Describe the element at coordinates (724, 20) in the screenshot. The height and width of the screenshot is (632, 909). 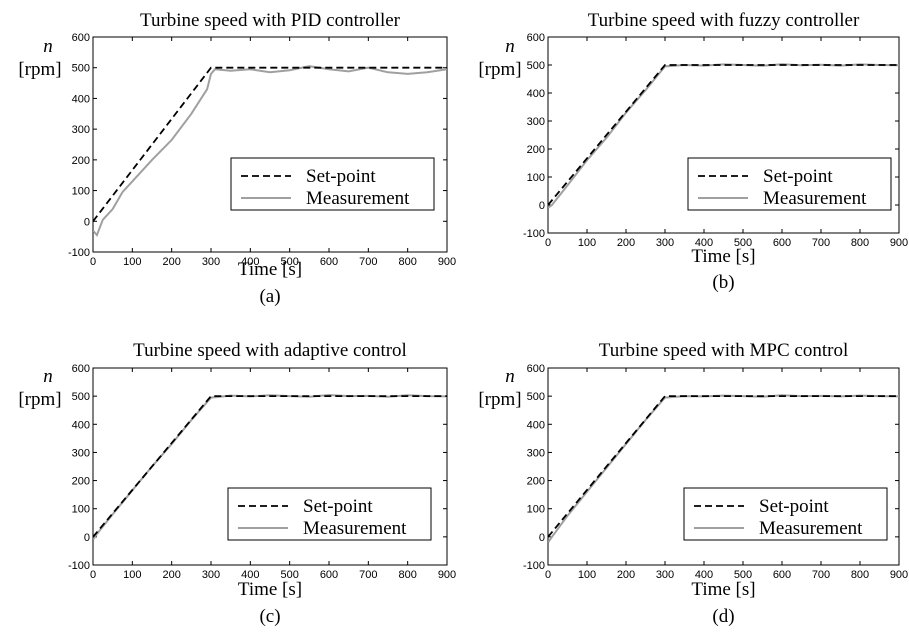
I see `chart-title: Turbine speed with fuzzy controller` at that location.